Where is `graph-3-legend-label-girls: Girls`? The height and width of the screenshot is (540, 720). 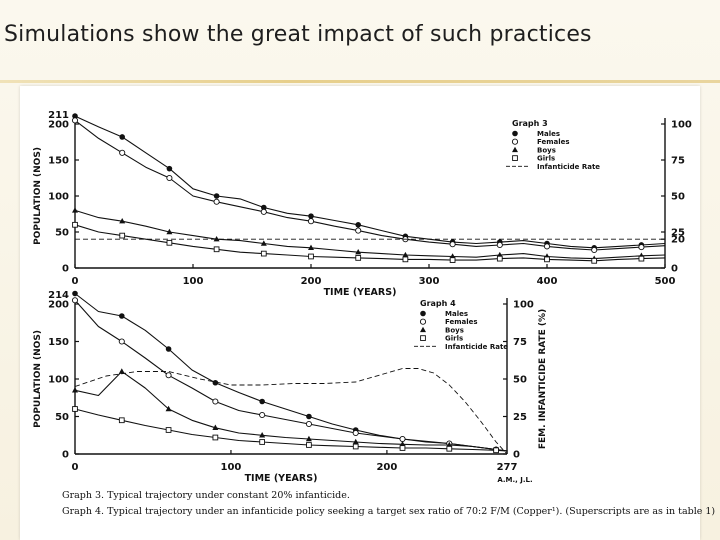
graph-3-legend-label-girls: Girls is located at coordinates (546, 159).